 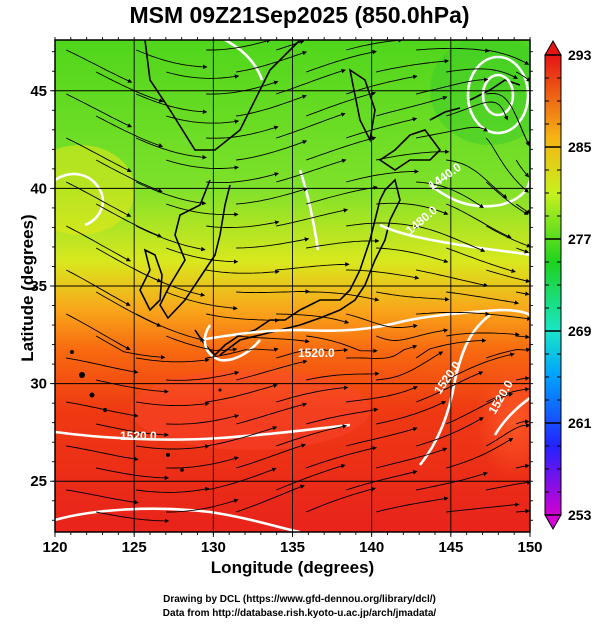 I want to click on x-tick-label: 125, so click(x=134, y=547).